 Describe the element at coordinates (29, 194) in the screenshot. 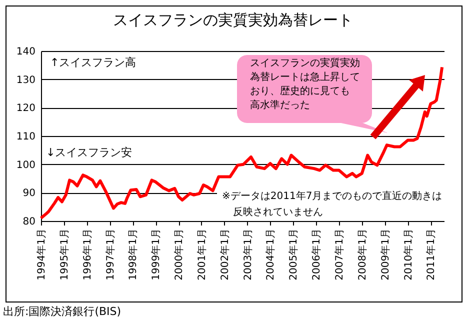

I see `y-tick-label: 90` at that location.